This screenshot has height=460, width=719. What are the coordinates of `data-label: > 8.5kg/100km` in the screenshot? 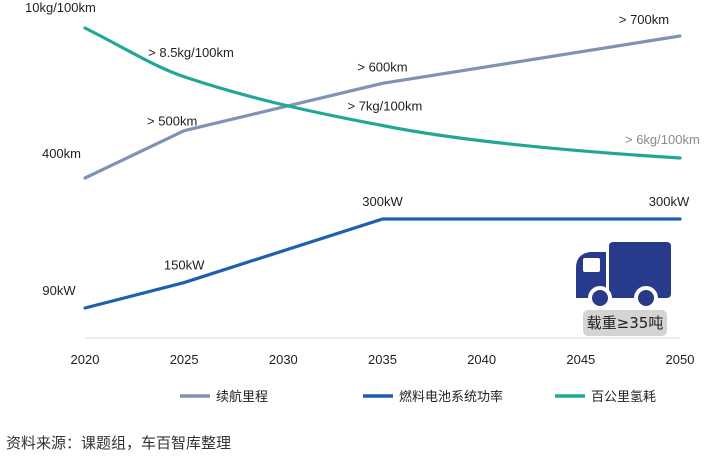 It's located at (191, 52).